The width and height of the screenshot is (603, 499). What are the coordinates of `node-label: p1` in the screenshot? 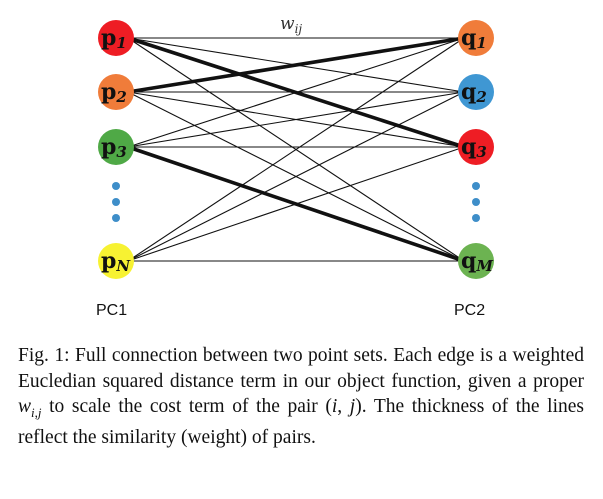 It's located at (114, 38).